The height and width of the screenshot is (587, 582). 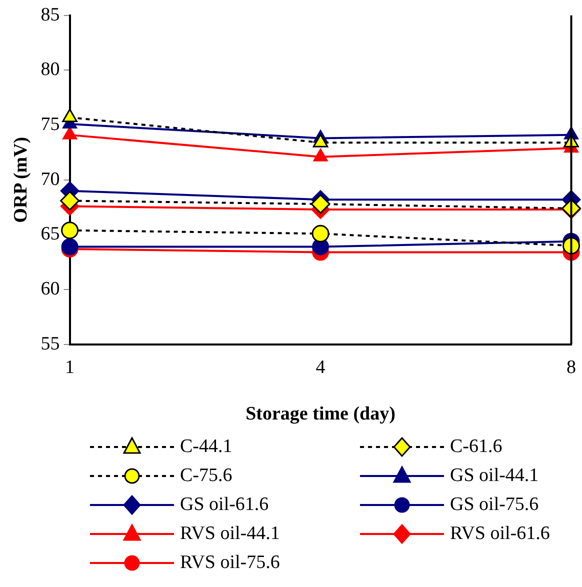 What do you see at coordinates (50, 15) in the screenshot?
I see `y-tick-label: 85` at bounding box center [50, 15].